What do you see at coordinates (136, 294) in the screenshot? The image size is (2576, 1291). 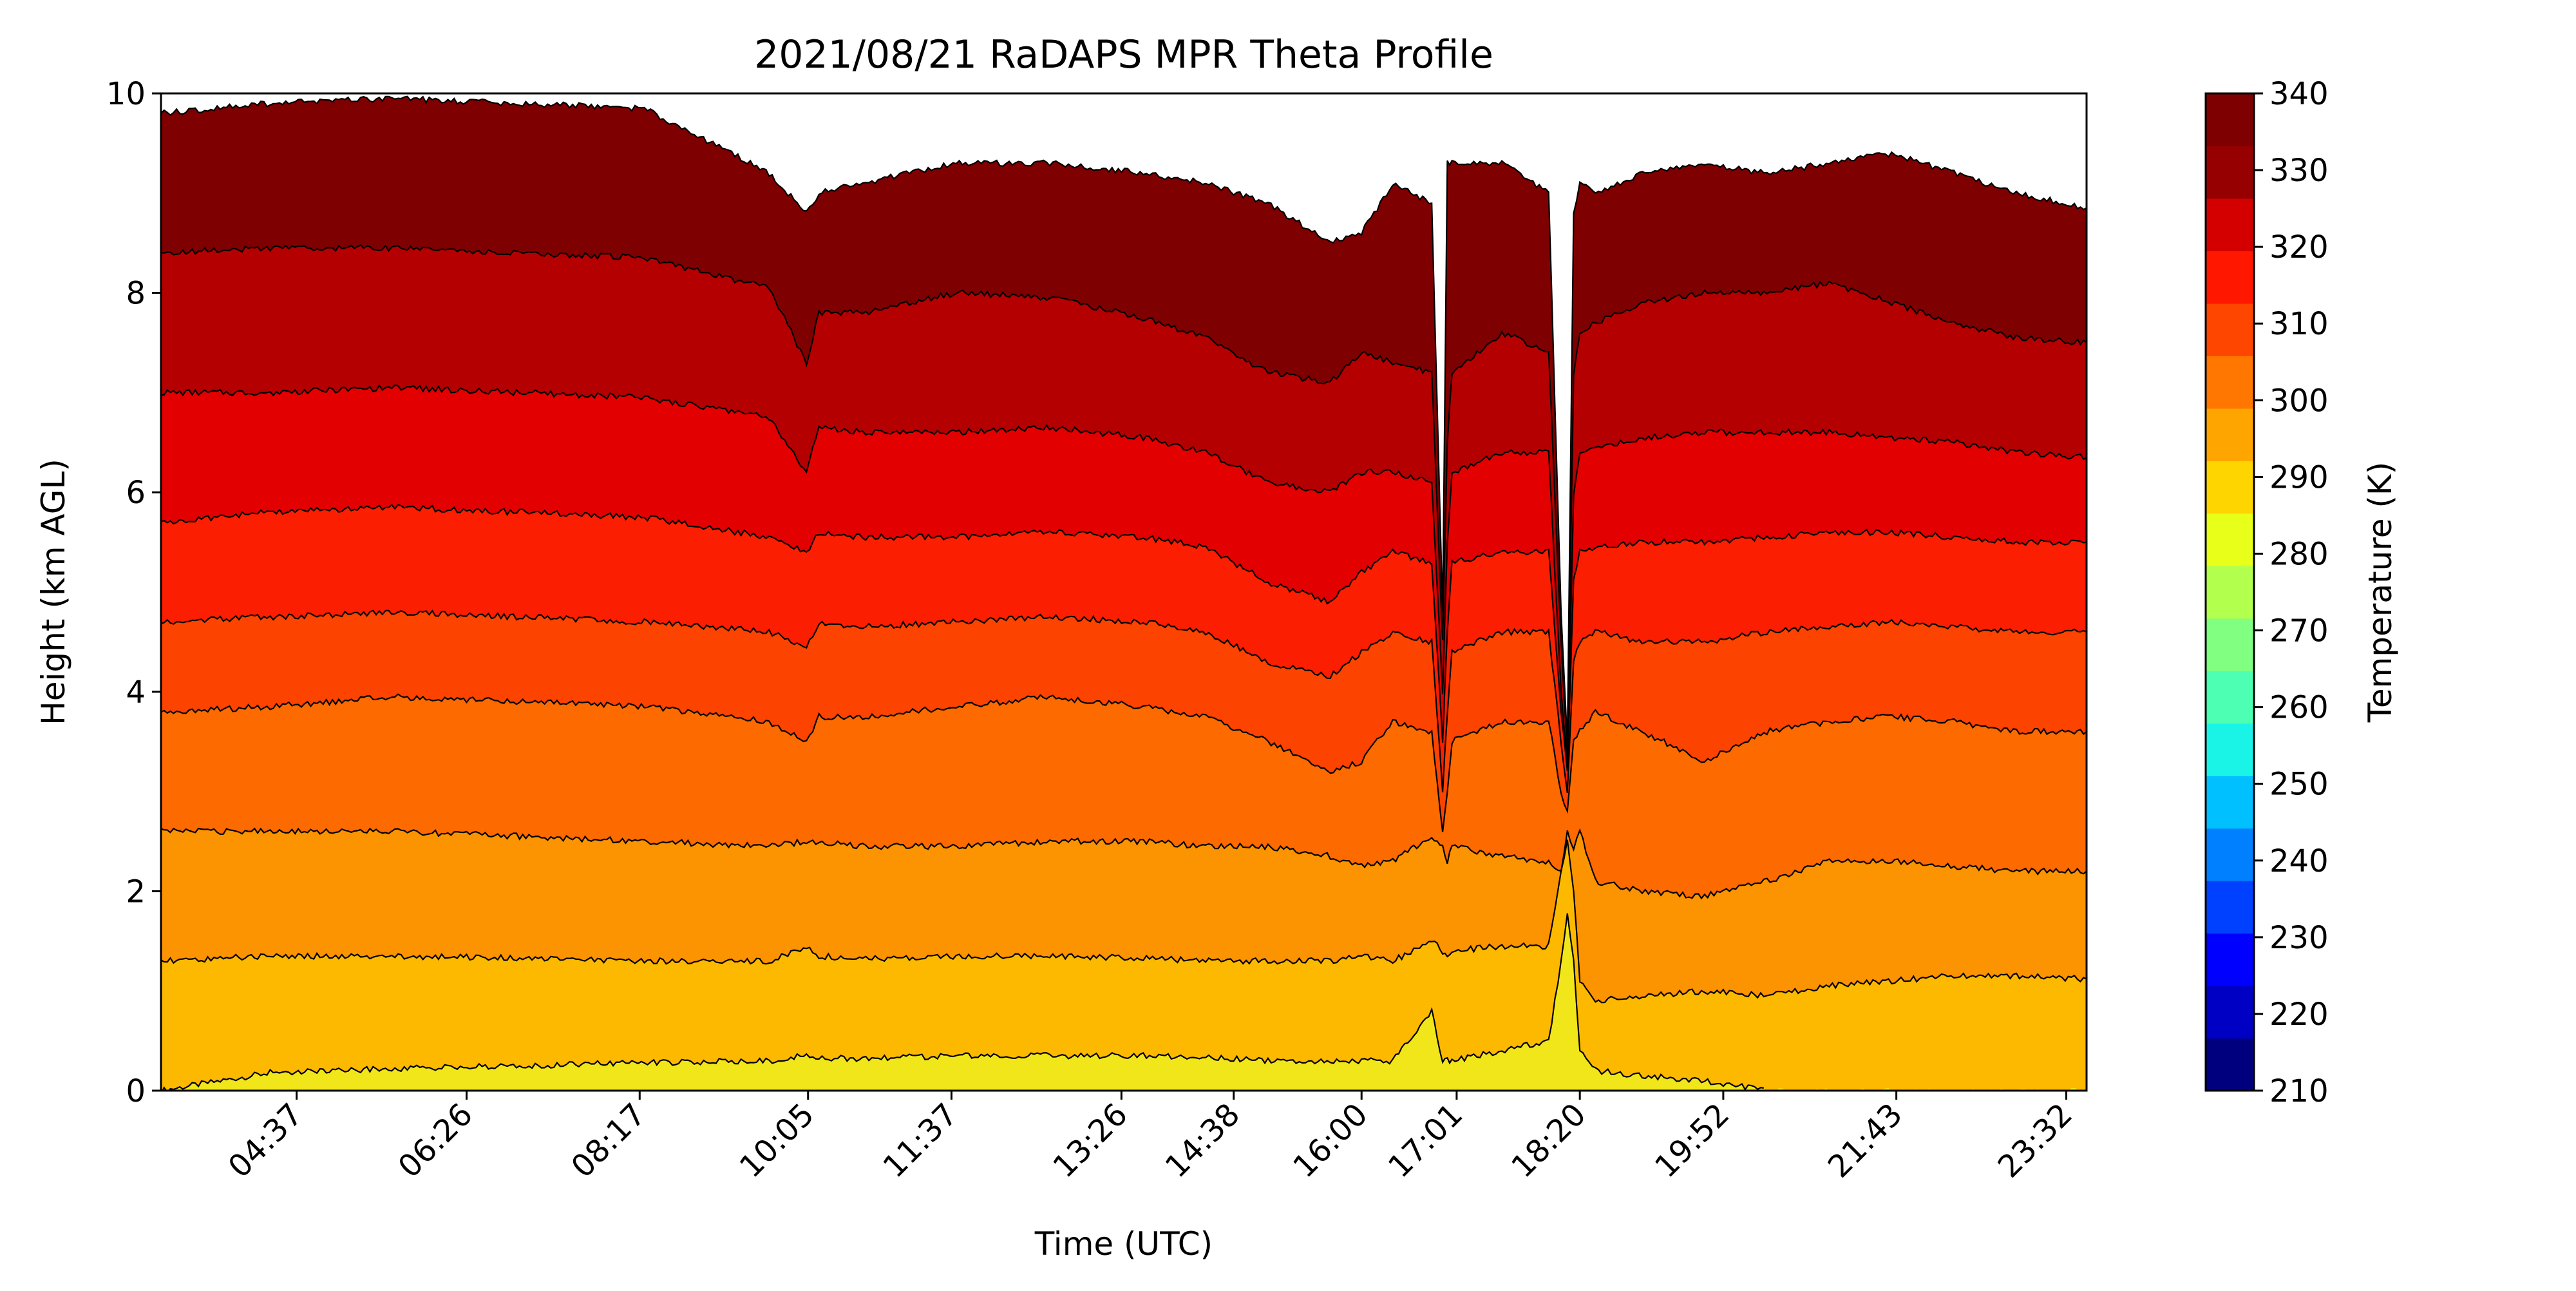 I see `y-tick-label: 8` at bounding box center [136, 294].